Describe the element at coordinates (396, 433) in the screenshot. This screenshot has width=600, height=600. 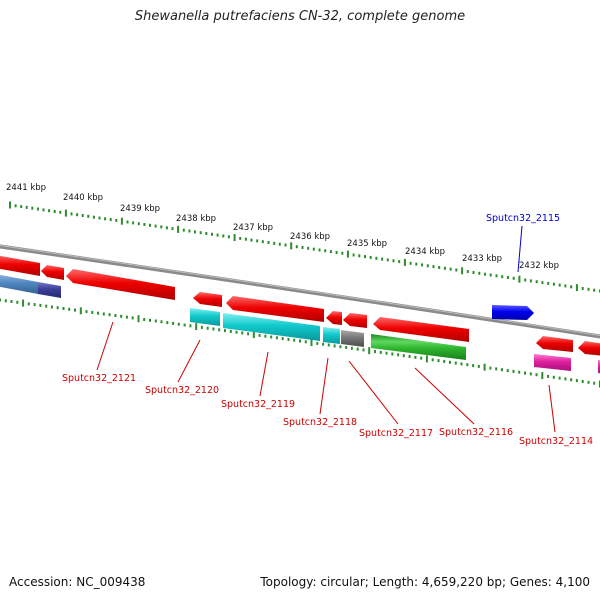
I see `gene-label: Sputcn32_2117` at that location.